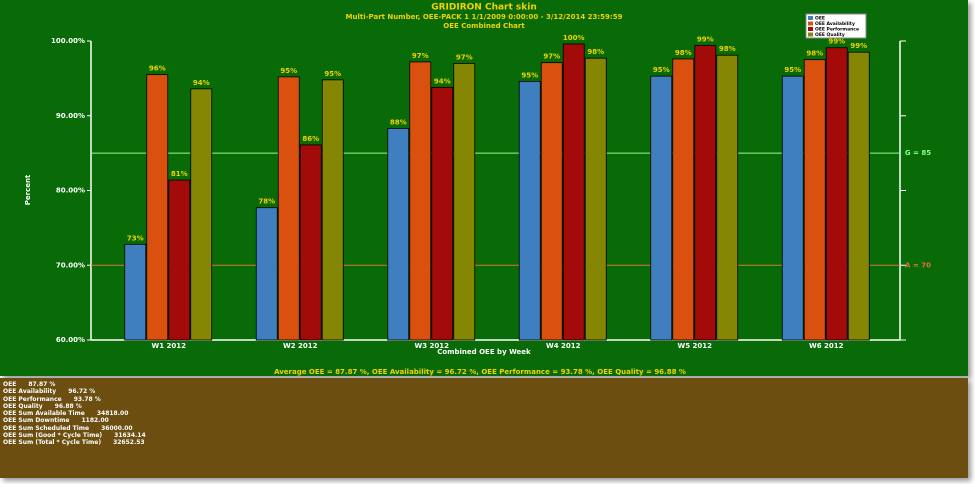 This screenshot has height=484, width=975. I want to click on legend-box, so click(836, 26).